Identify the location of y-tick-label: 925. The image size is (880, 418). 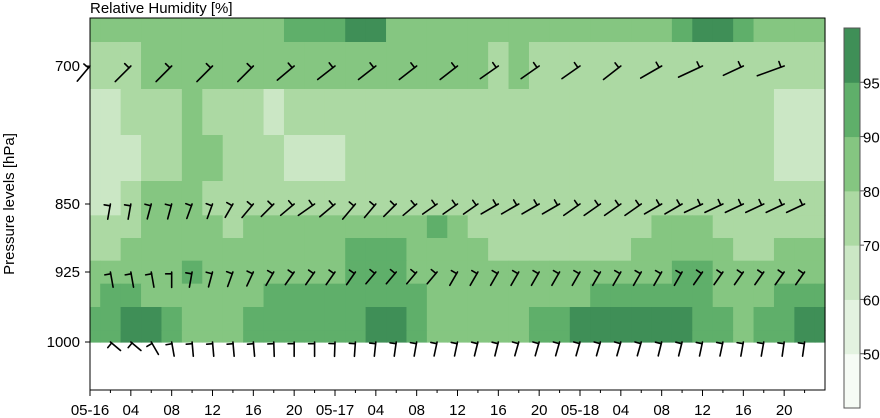
(67, 272).